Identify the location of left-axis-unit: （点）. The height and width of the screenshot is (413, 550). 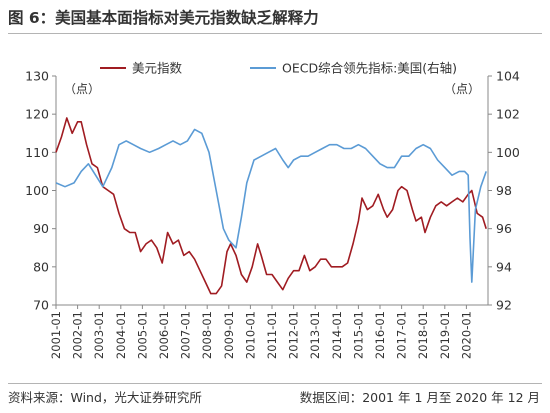
(82, 89).